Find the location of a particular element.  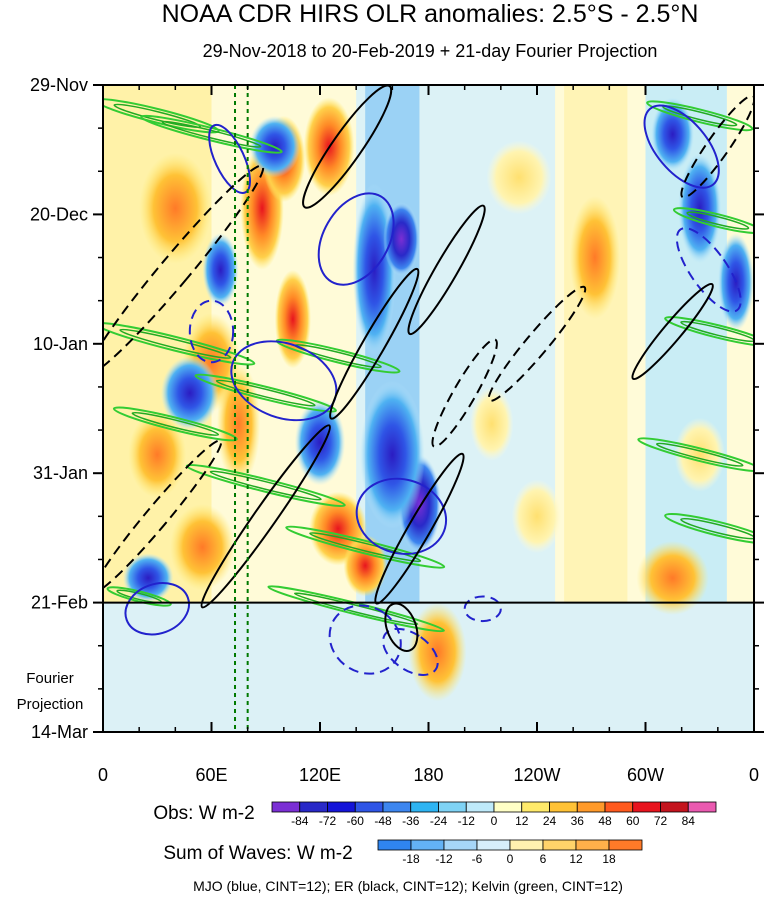

colorbar-label: 18 is located at coordinates (609, 859).